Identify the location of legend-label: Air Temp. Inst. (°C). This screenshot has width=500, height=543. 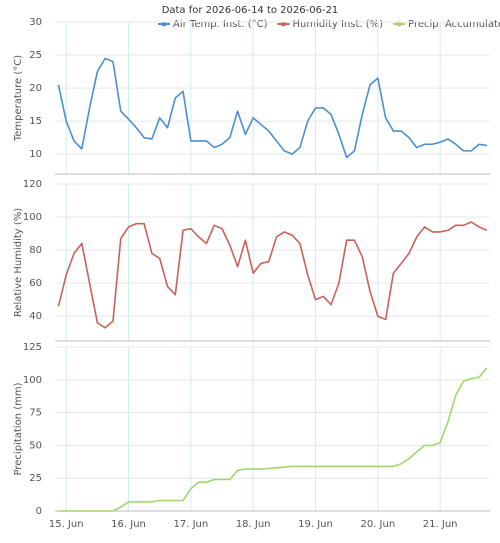
(220, 24).